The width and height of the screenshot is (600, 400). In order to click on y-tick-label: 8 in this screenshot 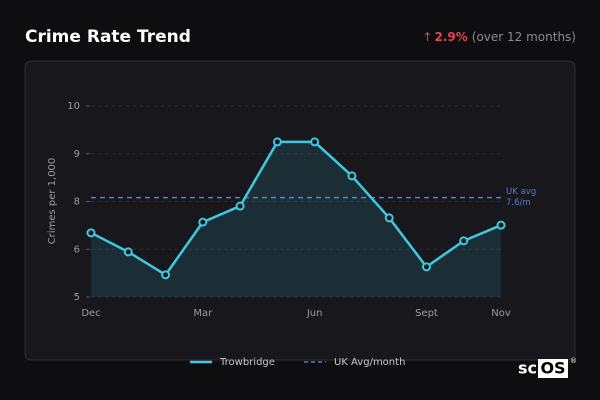, I will do `click(77, 202)`.